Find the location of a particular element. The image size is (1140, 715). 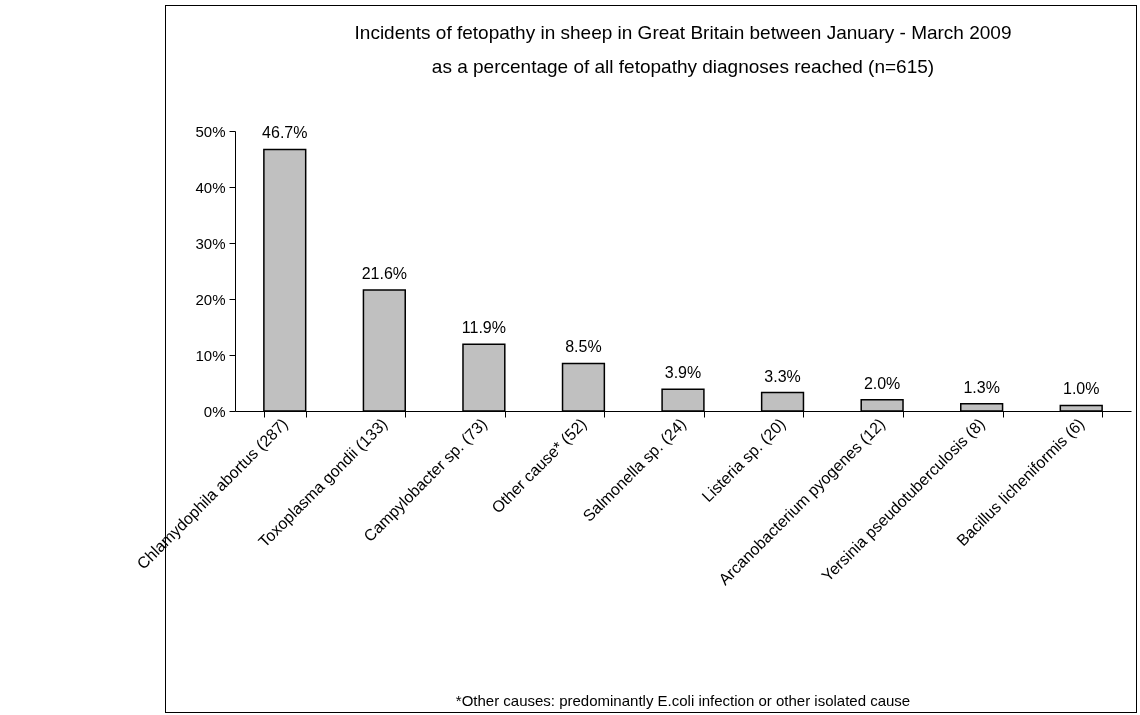

text: *Other causes: predominantly E.coli infection or other isolated cause is located at coordinates (683, 700).